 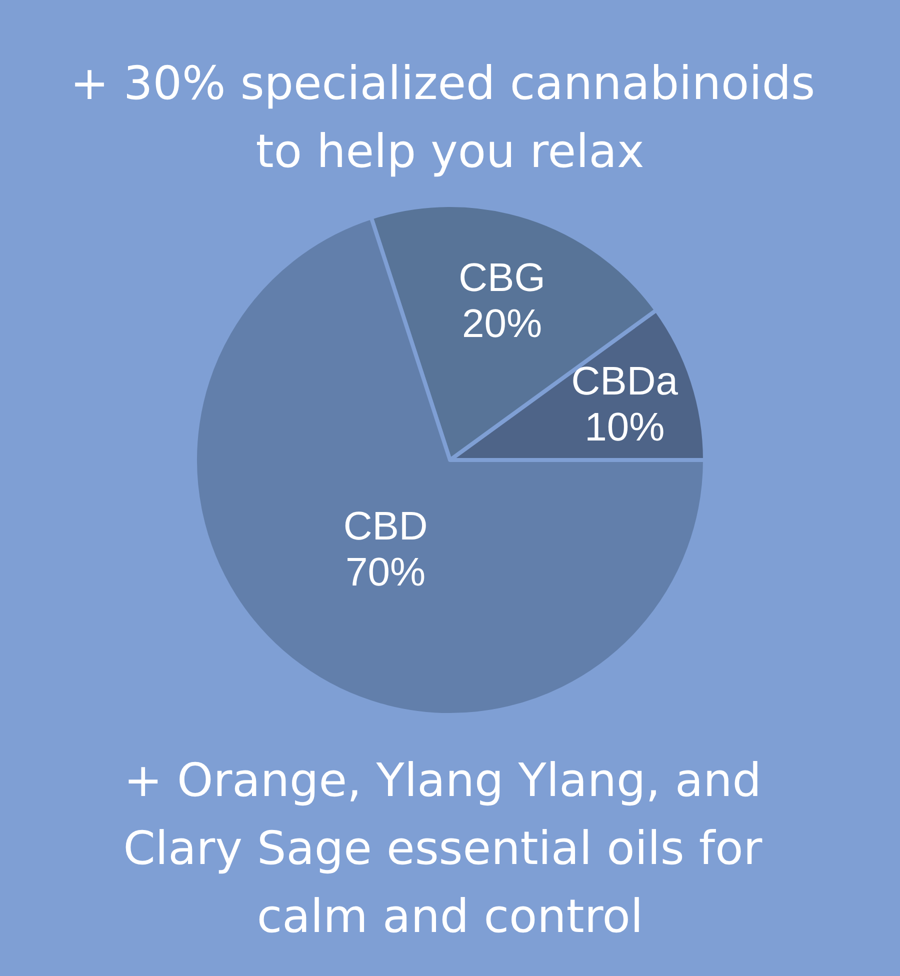 I want to click on data-label: 10%, so click(x=624, y=427).